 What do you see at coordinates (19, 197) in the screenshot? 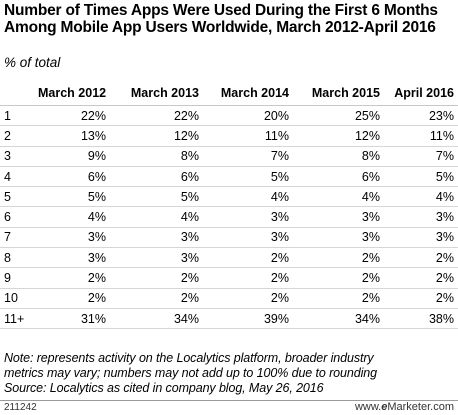
I see `row-label: 5` at bounding box center [19, 197].